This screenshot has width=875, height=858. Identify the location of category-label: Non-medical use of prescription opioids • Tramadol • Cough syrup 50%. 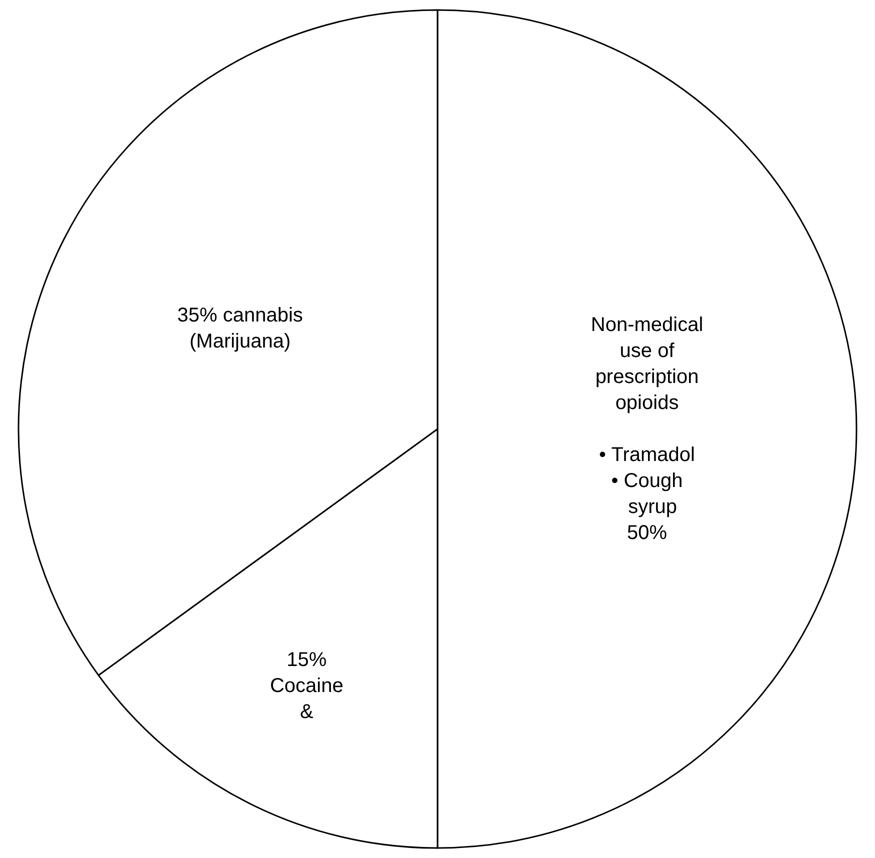
(647, 429).